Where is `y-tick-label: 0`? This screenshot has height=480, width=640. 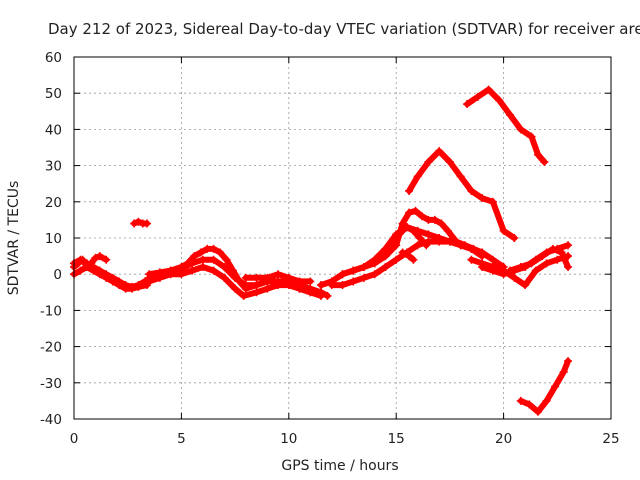 y-tick-label: 0 is located at coordinates (57, 275).